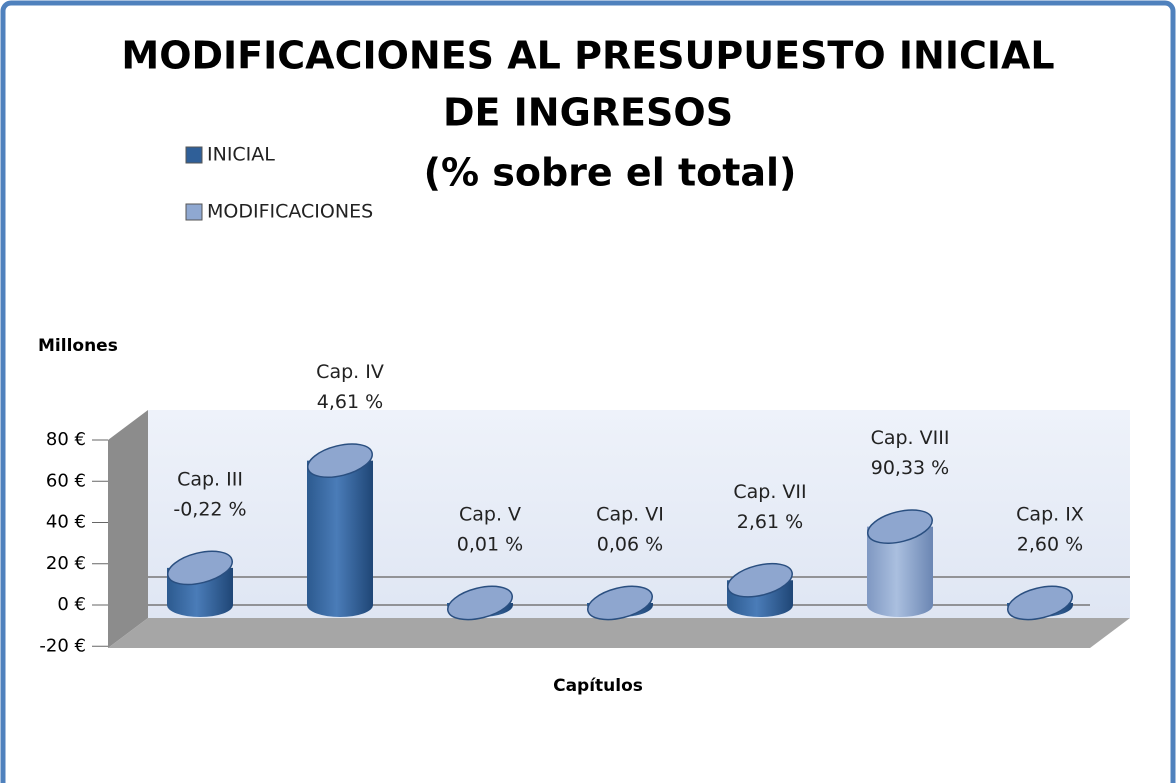 This screenshot has width=1176, height=783. I want to click on data-label: -0,22 %, so click(209, 509).